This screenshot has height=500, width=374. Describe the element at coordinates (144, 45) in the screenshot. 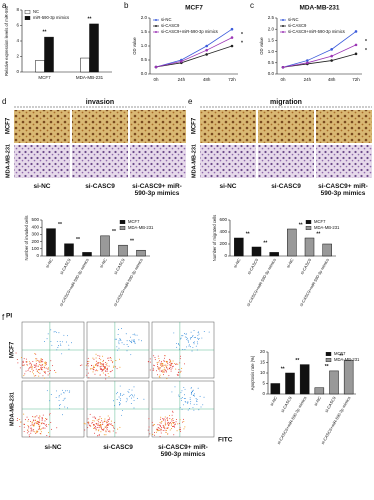

I see `y-tick-label: 1.0` at that location.